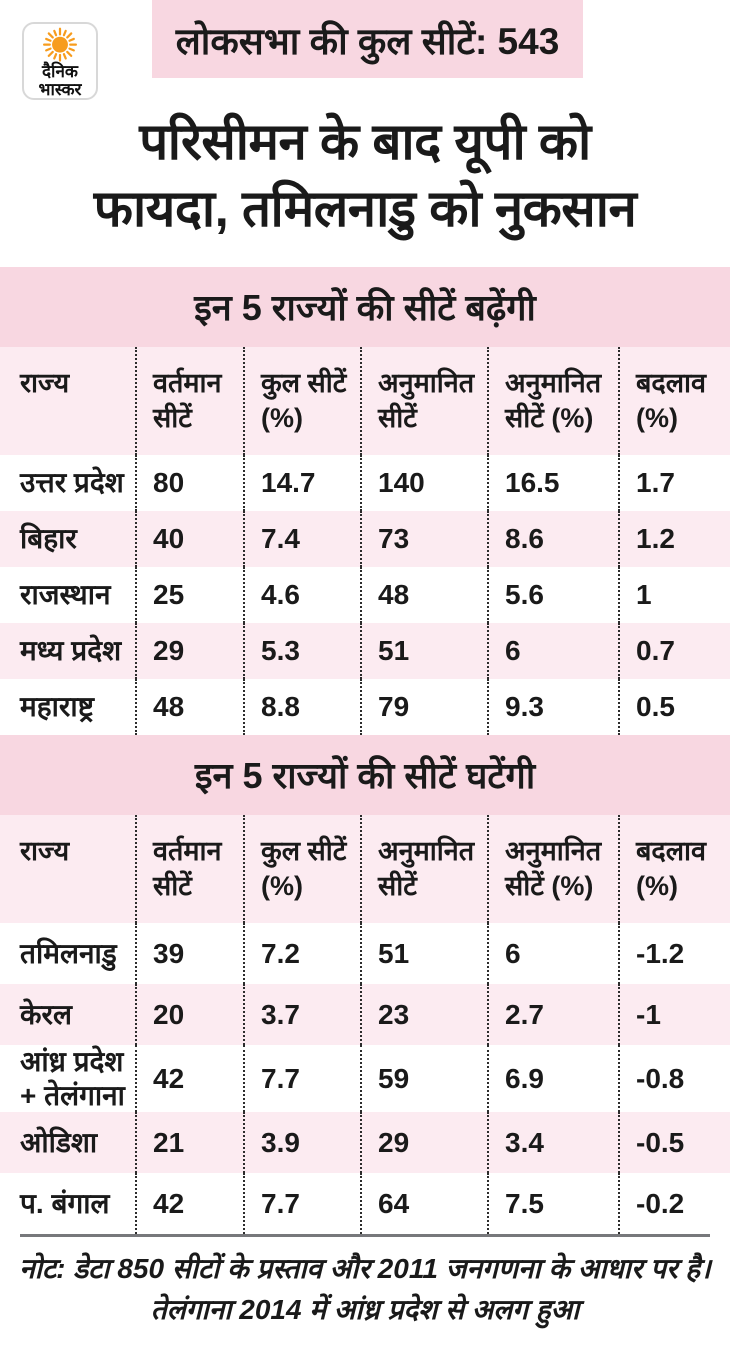 The width and height of the screenshot is (730, 1368). What do you see at coordinates (189, 538) in the screenshot?
I see `value-cell: 40` at bounding box center [189, 538].